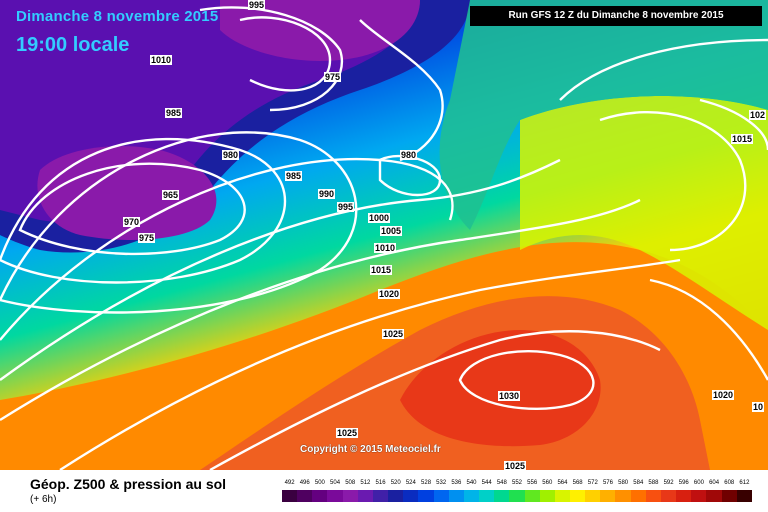 This screenshot has width=768, height=512. I want to click on scale-label: 520, so click(395, 483).